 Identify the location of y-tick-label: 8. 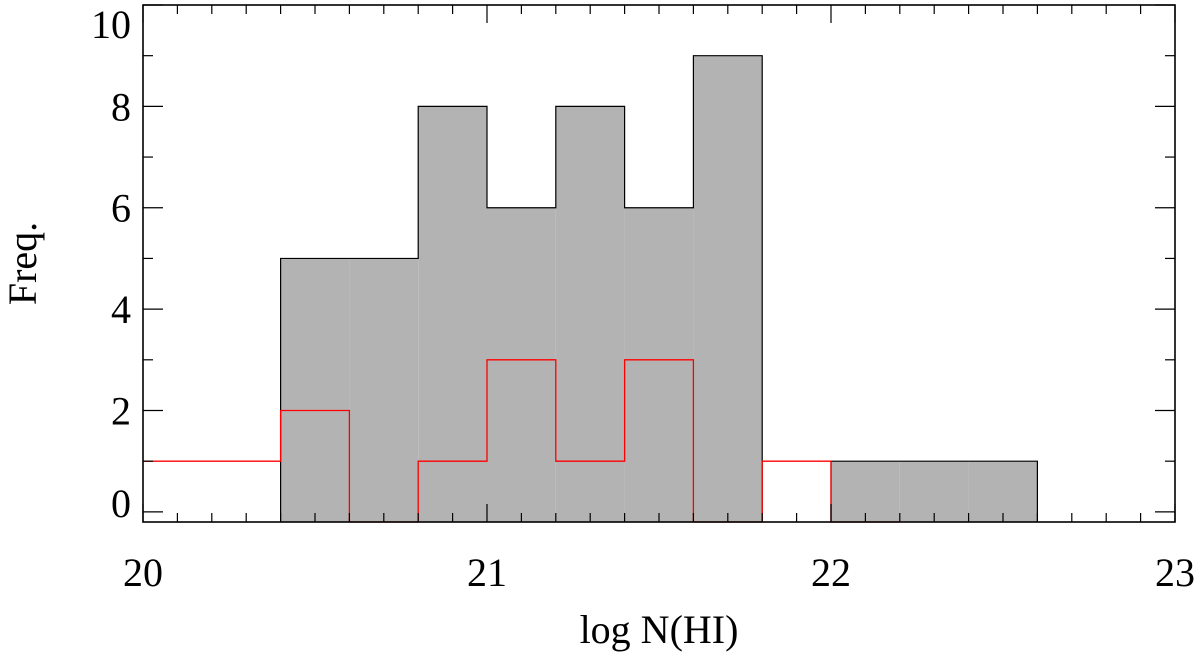
(121, 106).